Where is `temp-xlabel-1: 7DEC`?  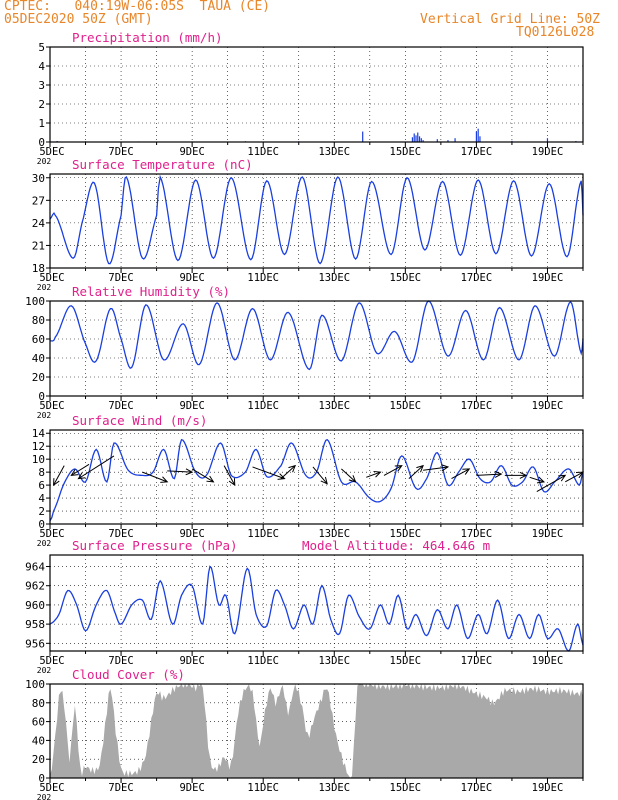 temp-xlabel-1: 7DEC is located at coordinates (120, 278).